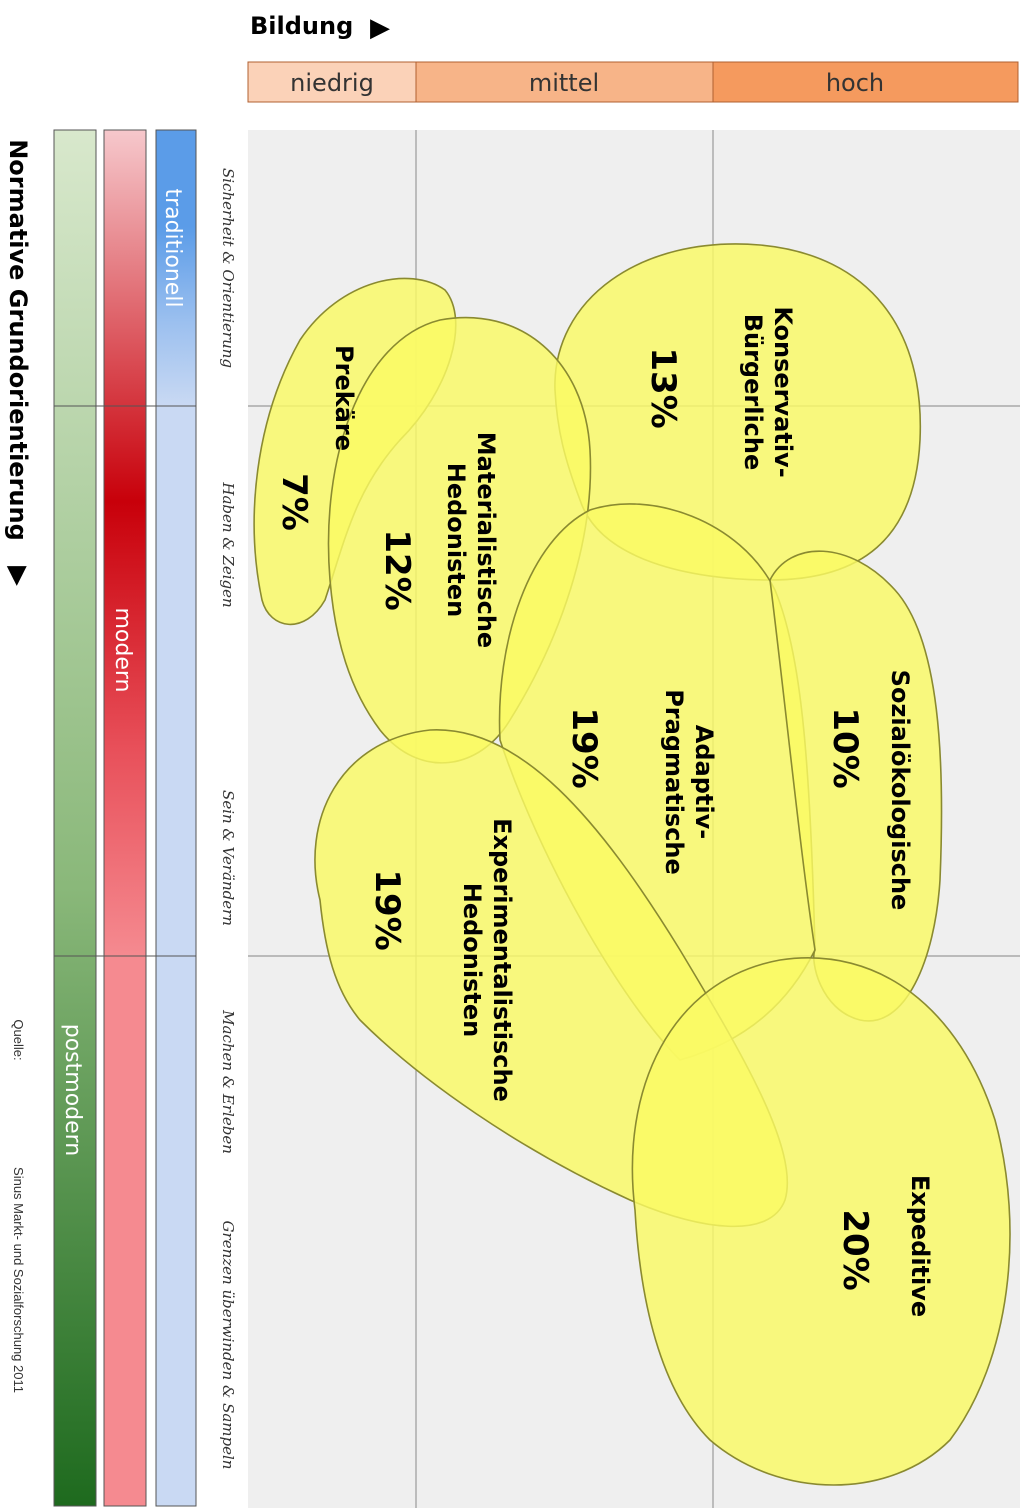 The height and width of the screenshot is (1508, 1020). What do you see at coordinates (228, 858) in the screenshot?
I see `value-label: Sein & Verändern` at bounding box center [228, 858].